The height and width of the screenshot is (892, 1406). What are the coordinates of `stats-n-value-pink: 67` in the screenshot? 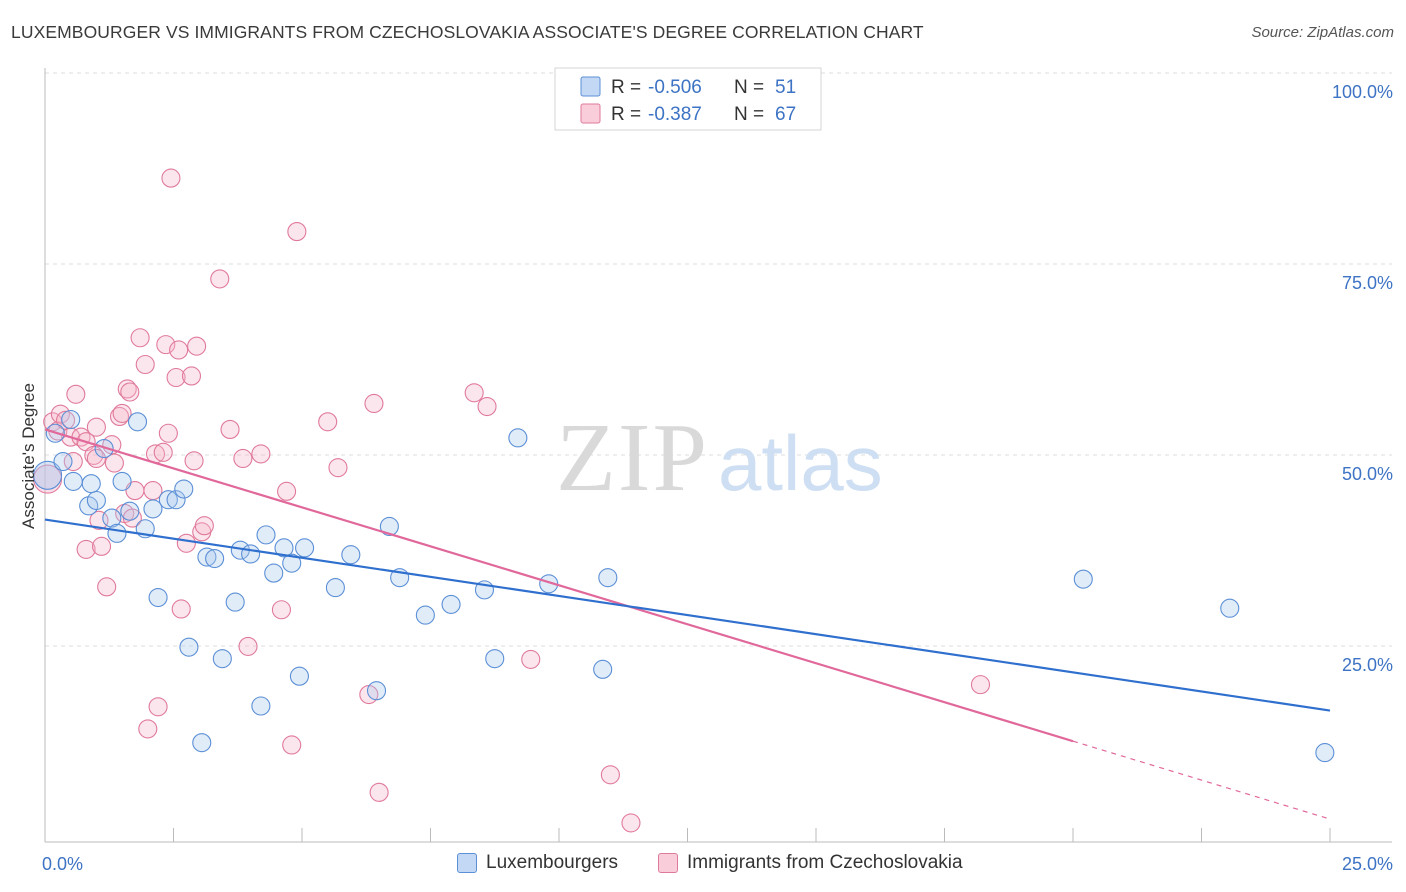 It's located at (785, 114).